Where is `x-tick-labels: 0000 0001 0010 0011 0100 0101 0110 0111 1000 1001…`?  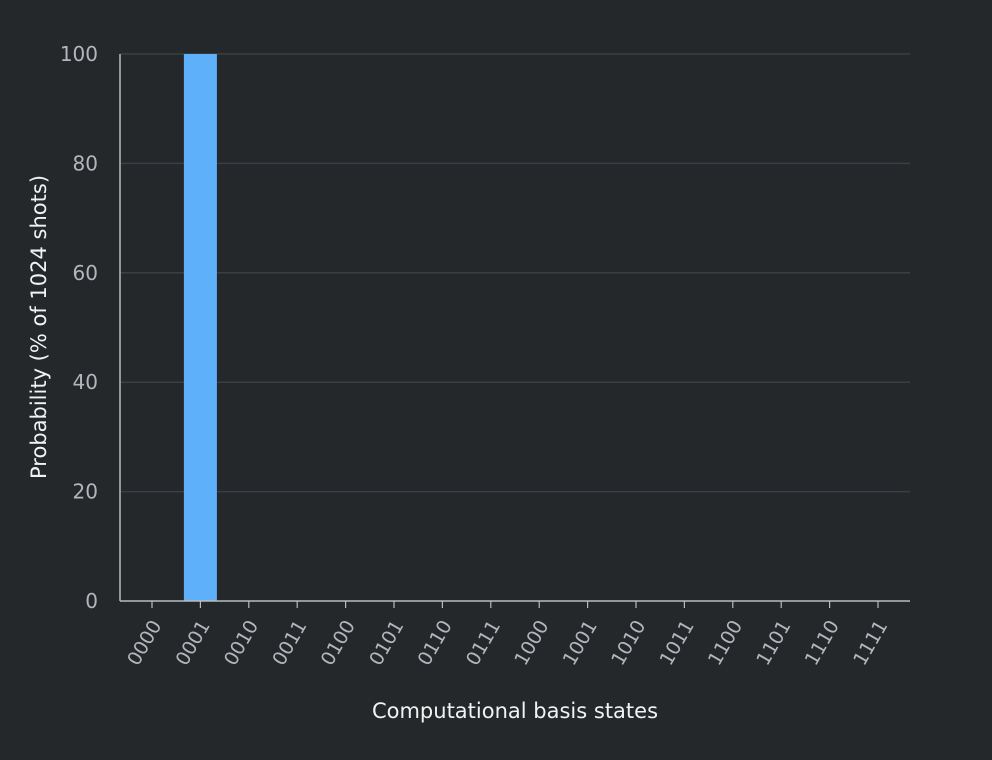 x-tick-labels: 0000 0001 0010 0011 0100 0101 0110 0111 1000 1001… is located at coordinates (507, 643).